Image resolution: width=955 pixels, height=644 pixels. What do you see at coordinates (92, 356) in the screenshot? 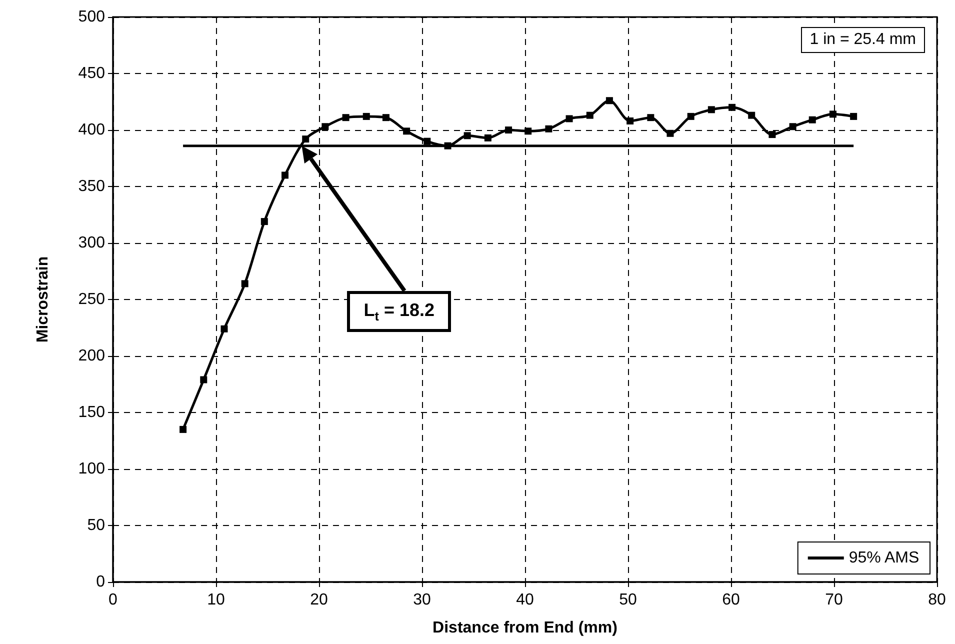
I see `y-tick-label: 200` at bounding box center [92, 356].